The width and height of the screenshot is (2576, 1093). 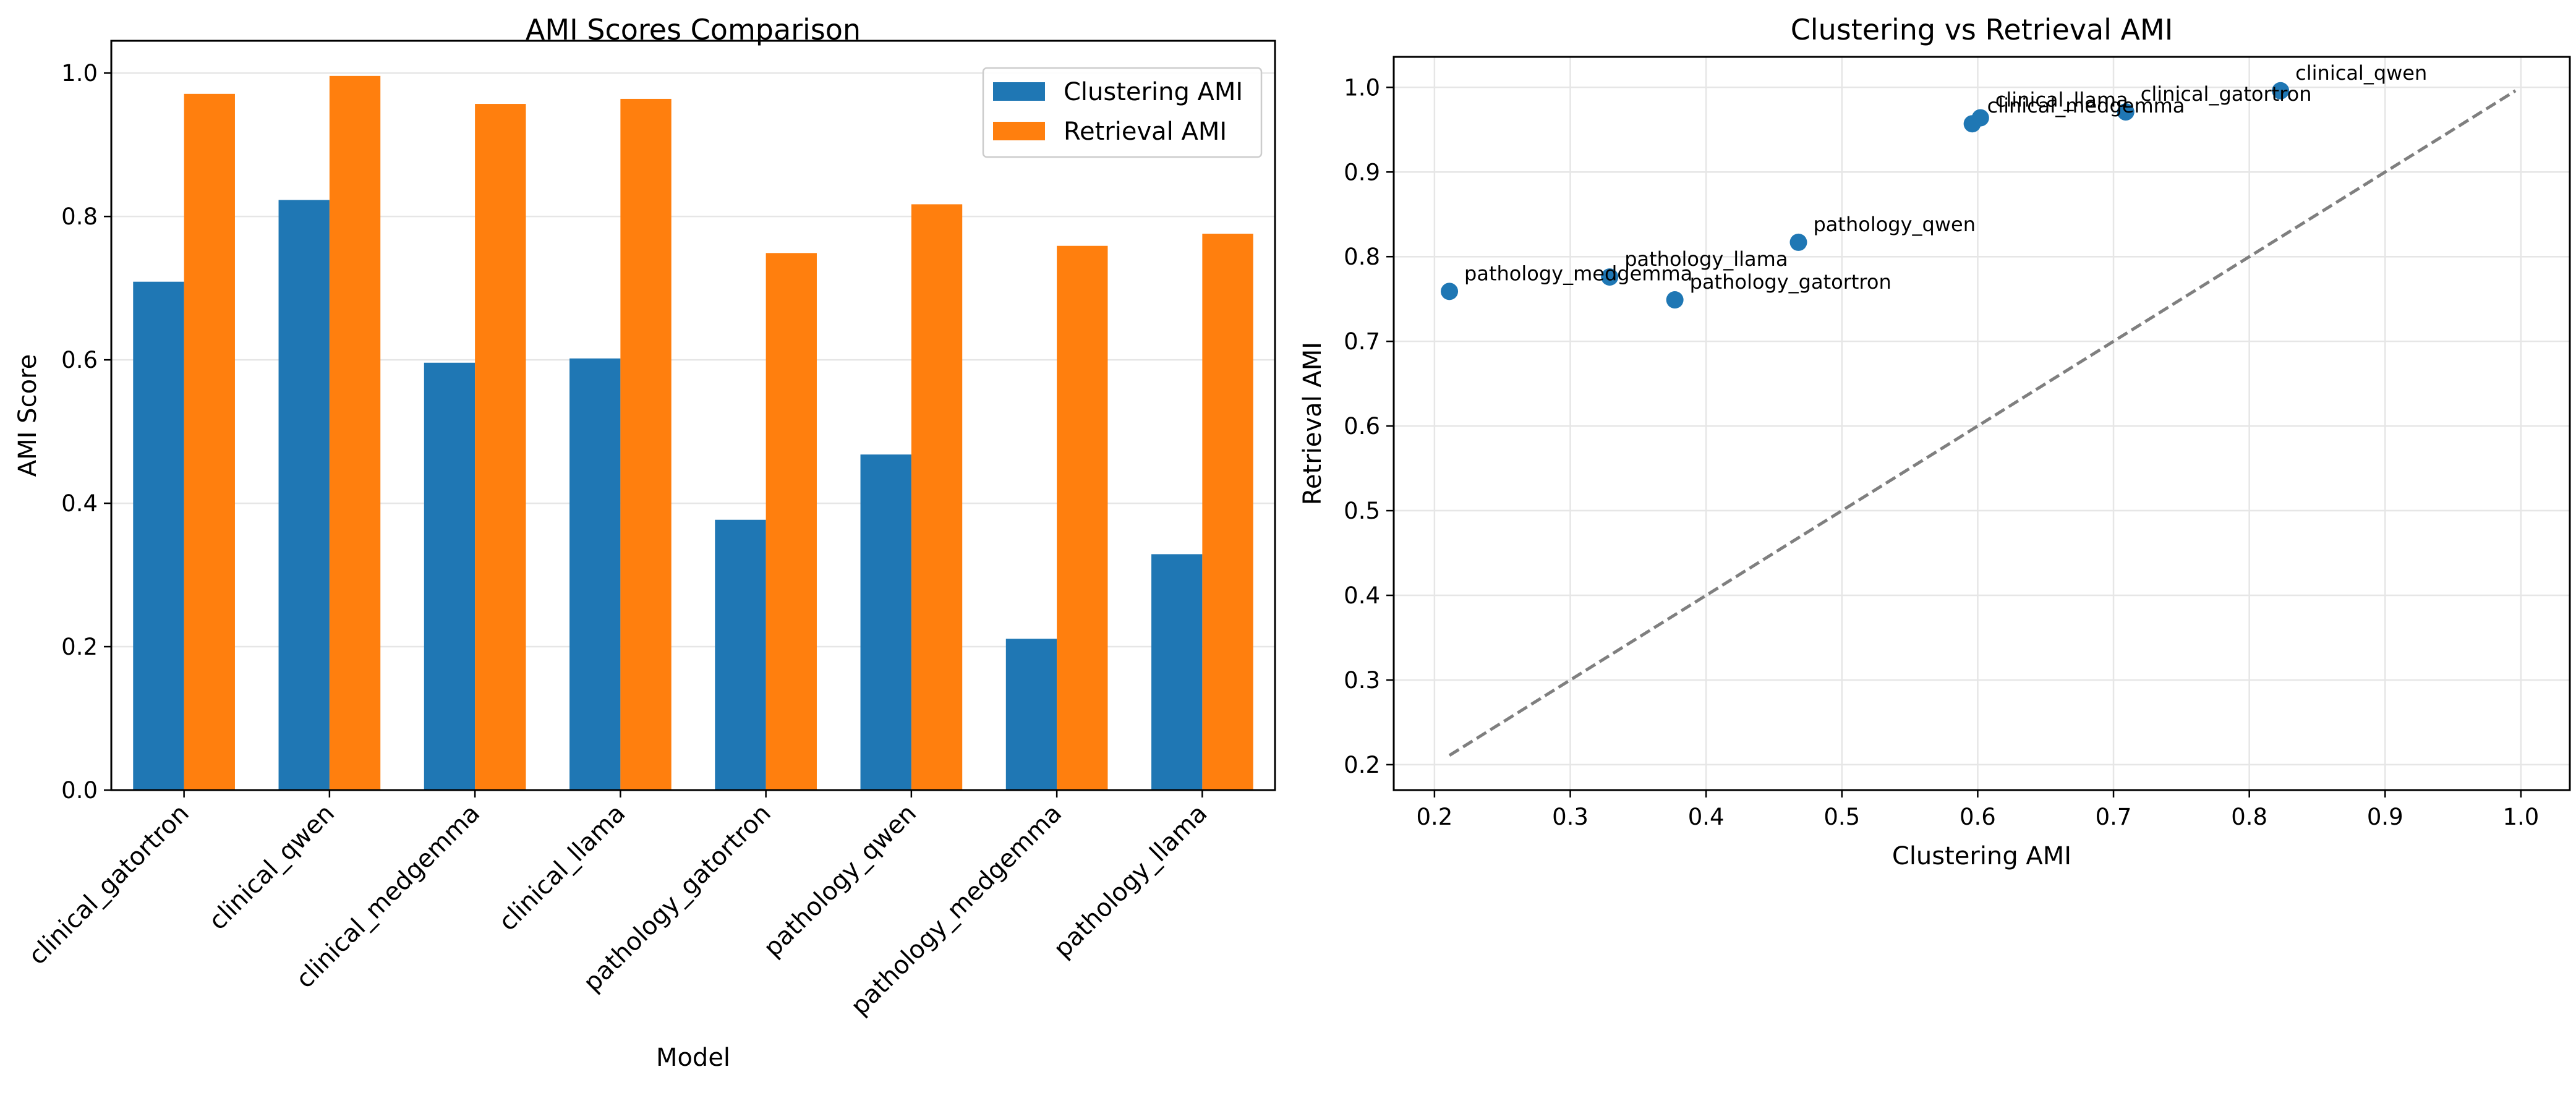 What do you see at coordinates (2249, 817) in the screenshot?
I see `x-tick-label: 0.8` at bounding box center [2249, 817].